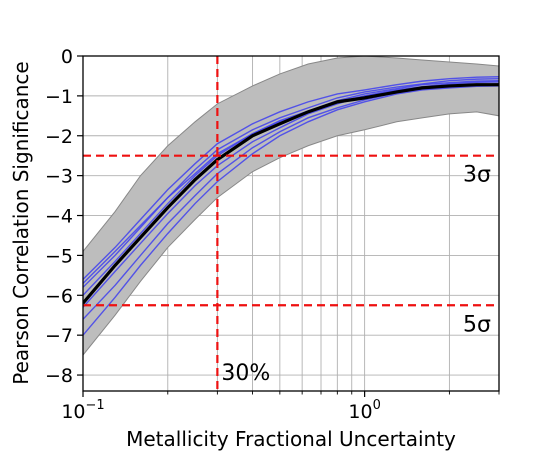 This screenshot has width=554, height=461. What do you see at coordinates (59, 256) in the screenshot?
I see `y-tick-label: −5` at bounding box center [59, 256].